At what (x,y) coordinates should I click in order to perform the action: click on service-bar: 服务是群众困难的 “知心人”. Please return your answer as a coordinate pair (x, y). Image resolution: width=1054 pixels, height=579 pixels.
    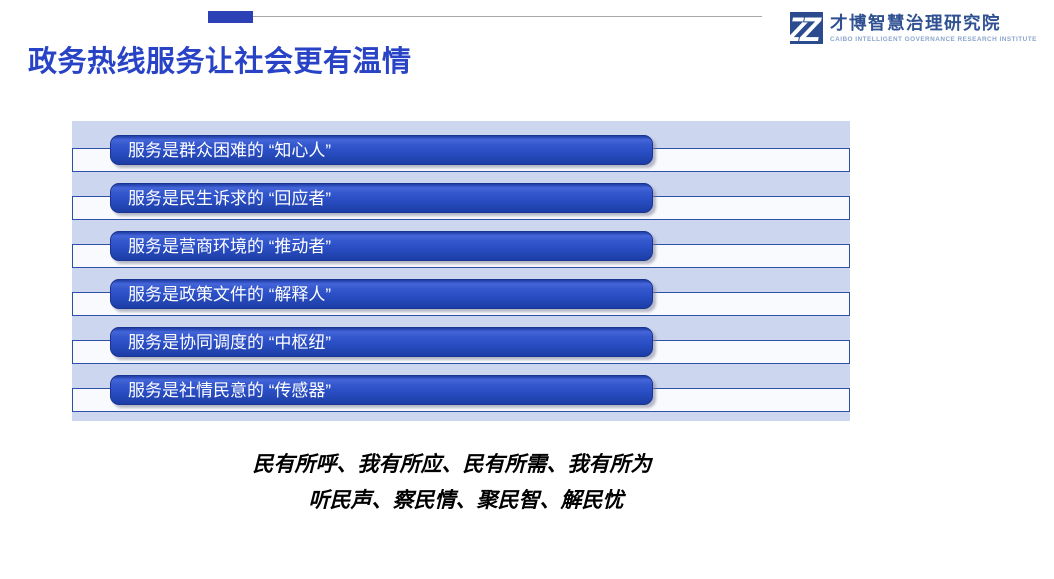
    Looking at the image, I should click on (381, 150).